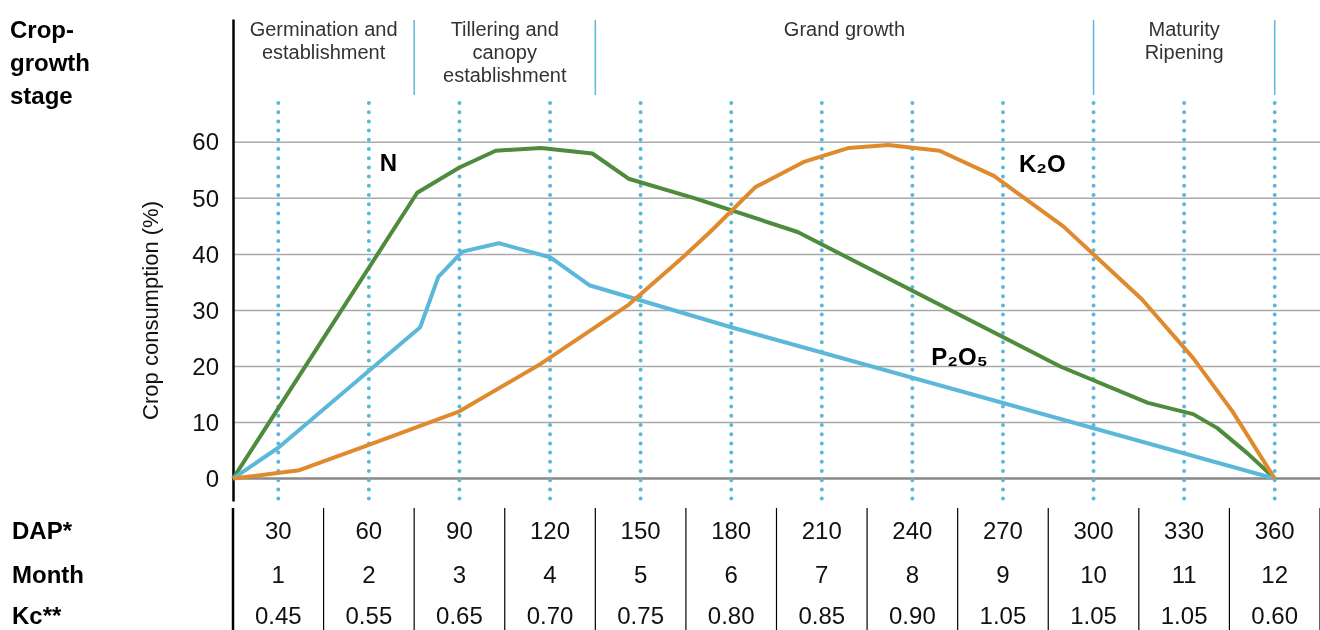 The width and height of the screenshot is (1320, 630). I want to click on x-tick-label: 150, so click(640, 530).